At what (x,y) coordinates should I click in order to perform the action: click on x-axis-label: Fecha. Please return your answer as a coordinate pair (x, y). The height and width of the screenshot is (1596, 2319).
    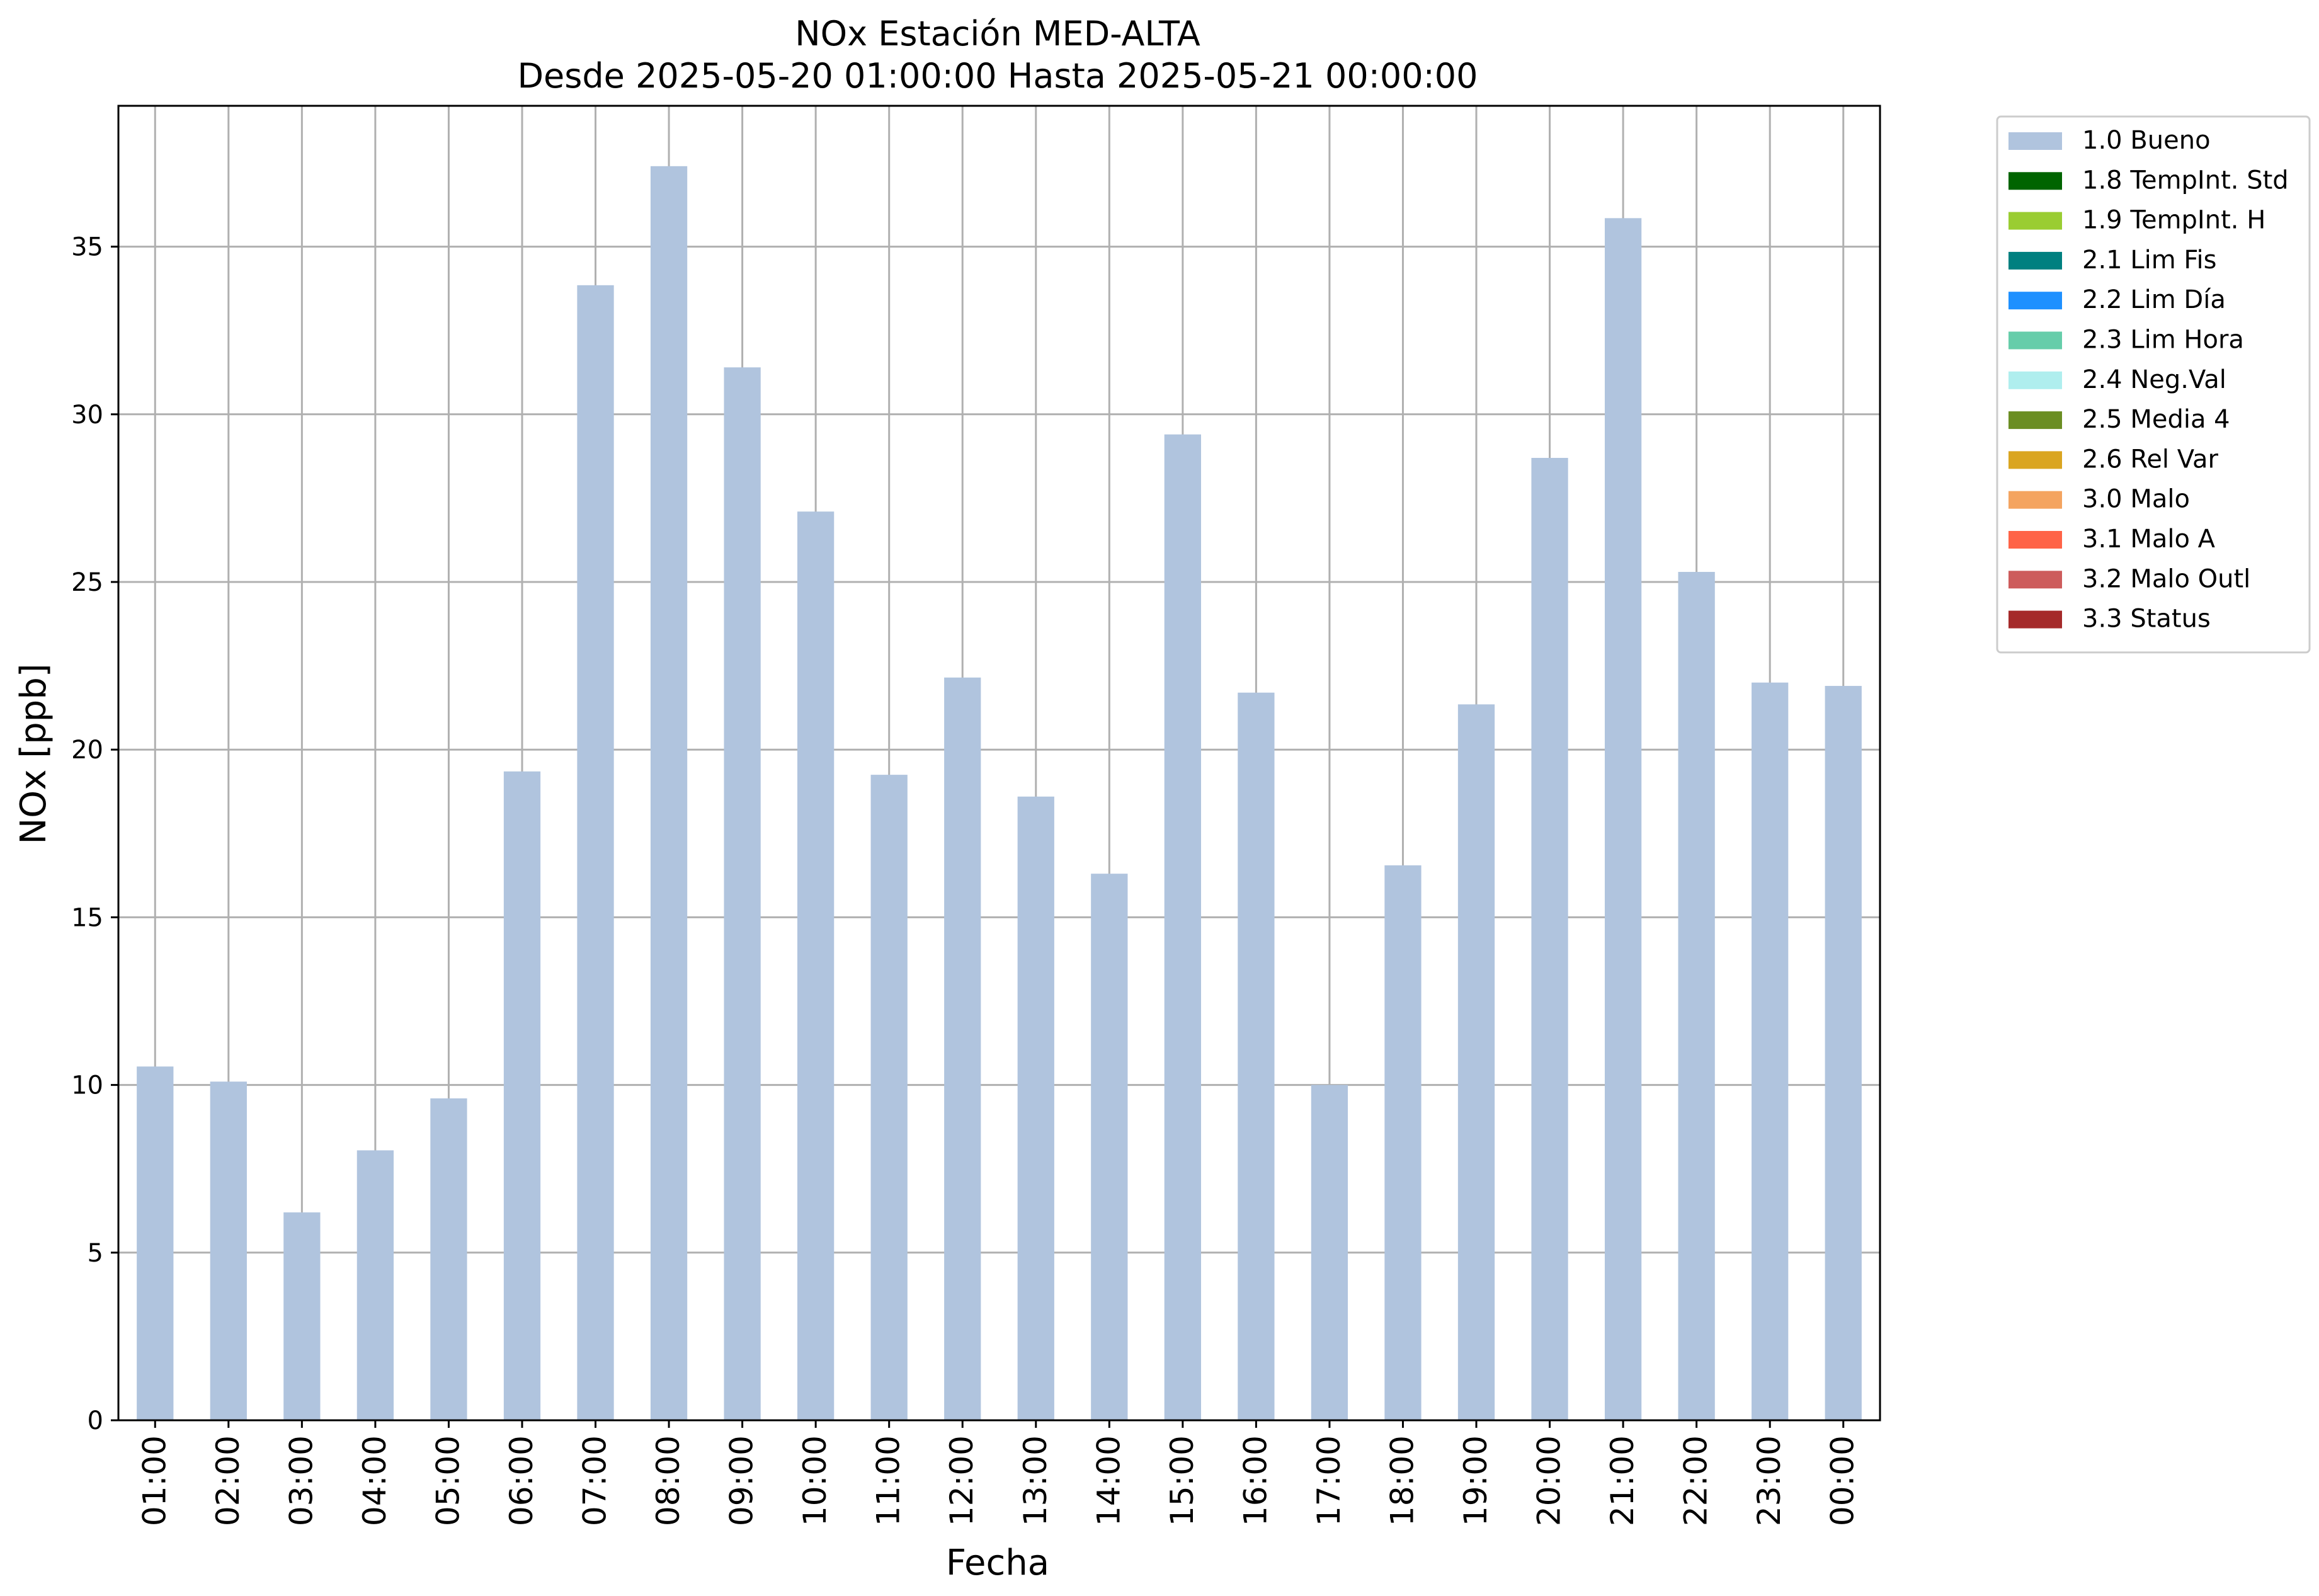
    Looking at the image, I should click on (997, 1562).